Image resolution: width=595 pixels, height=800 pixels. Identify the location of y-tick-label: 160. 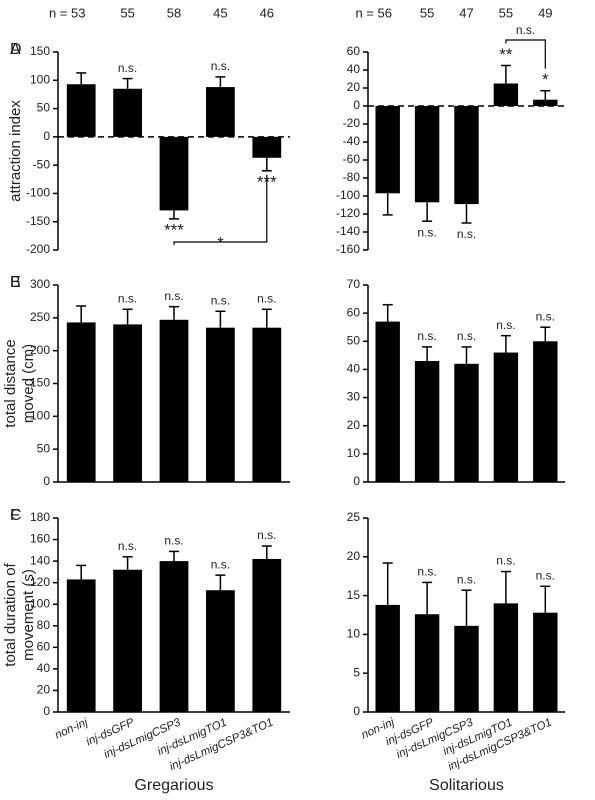
(40, 539).